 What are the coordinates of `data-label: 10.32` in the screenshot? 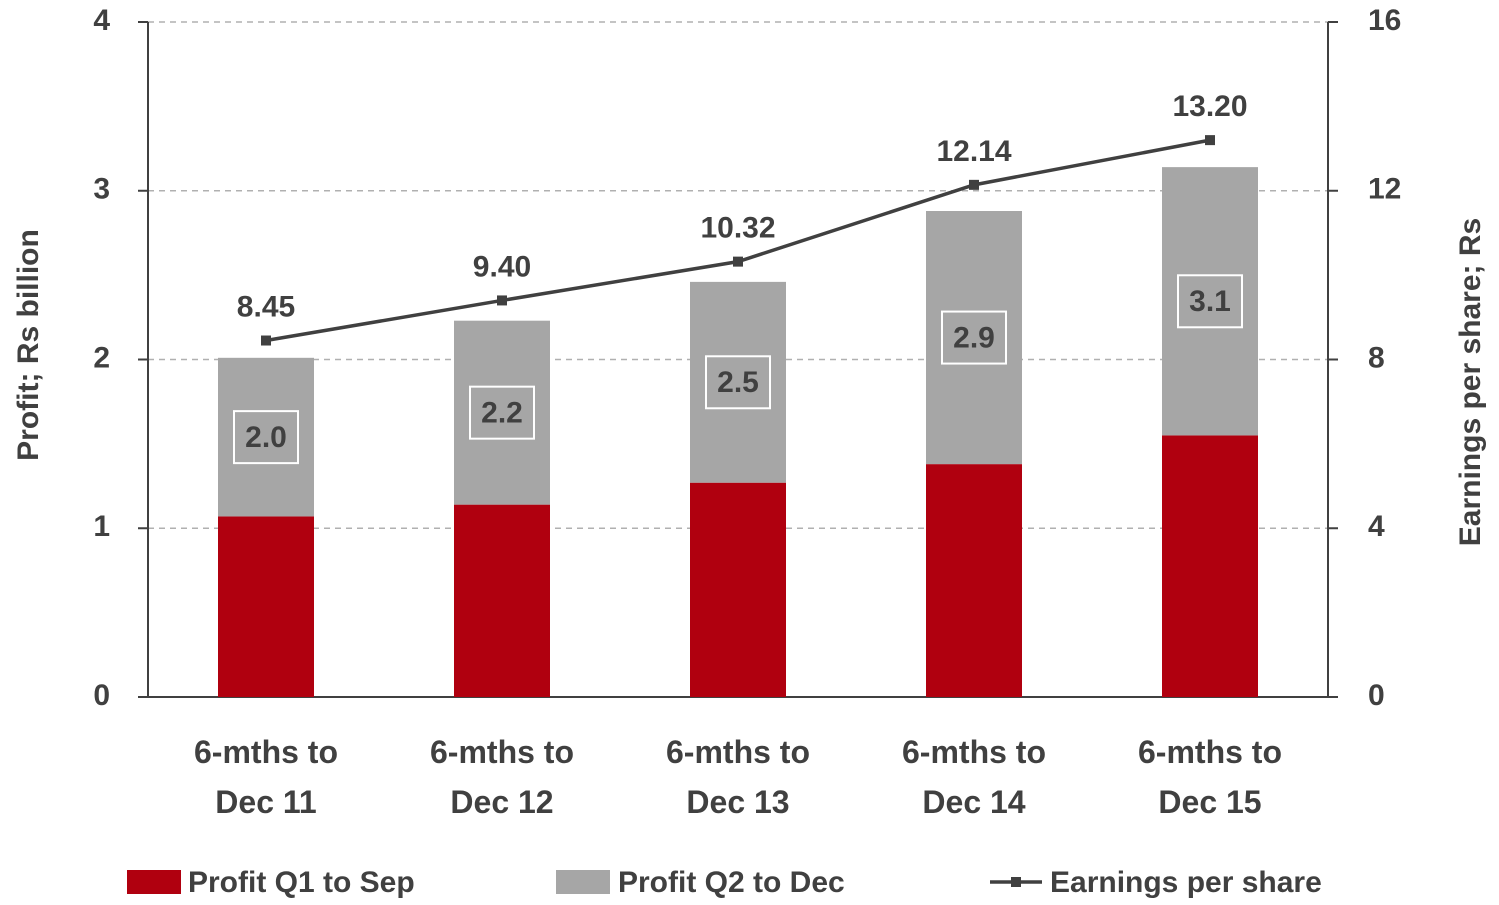 It's located at (737, 228).